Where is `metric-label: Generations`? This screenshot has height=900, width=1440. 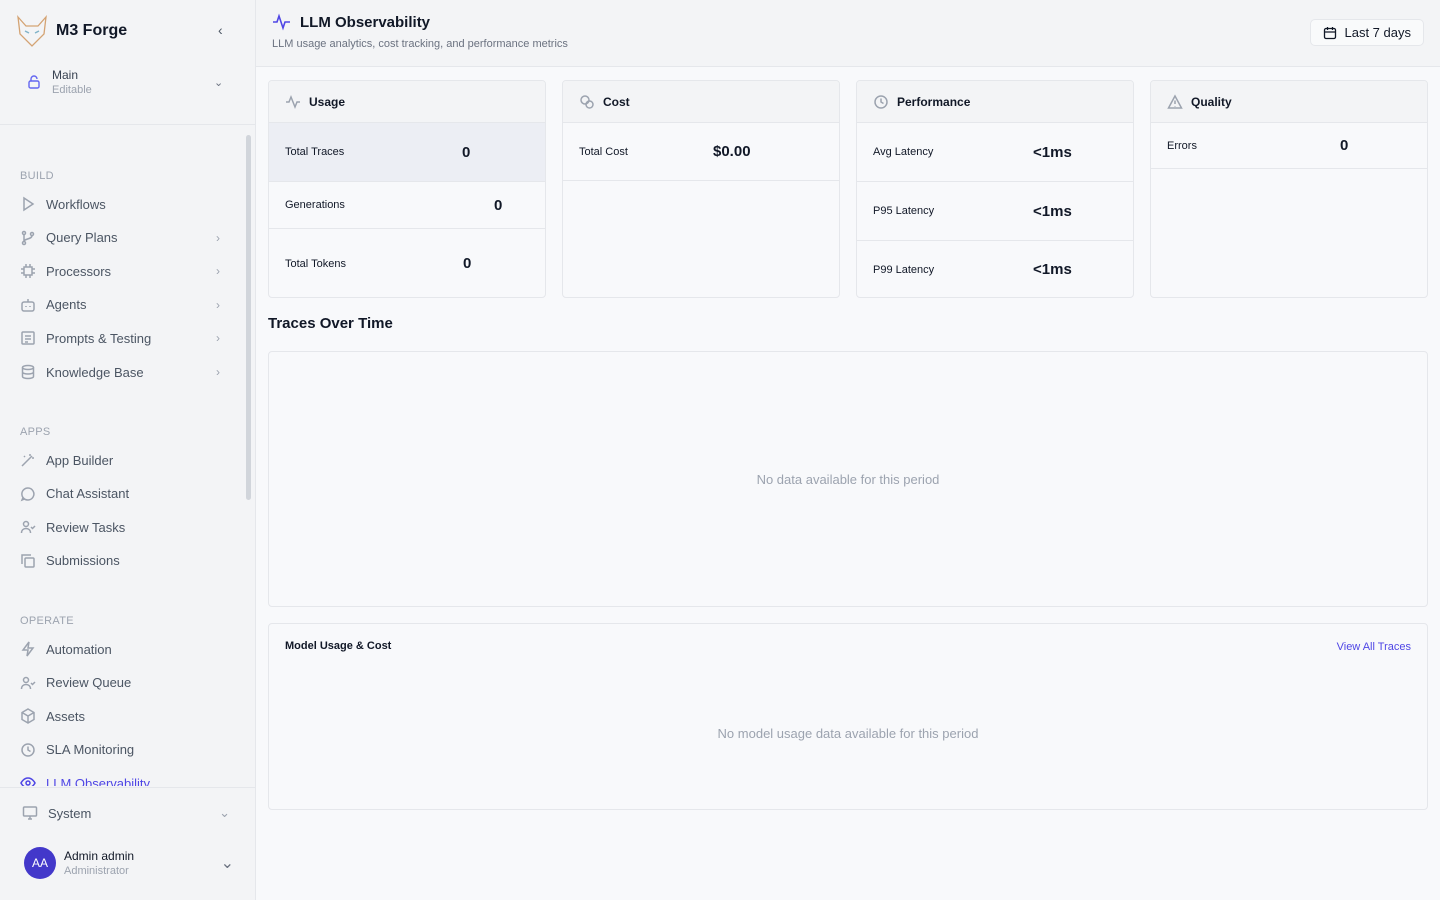
metric-label: Generations is located at coordinates (315, 205).